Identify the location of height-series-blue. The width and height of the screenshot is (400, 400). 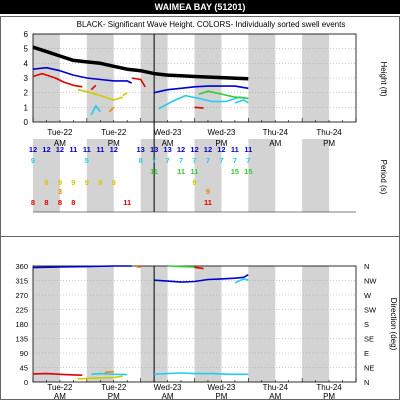
(82, 75).